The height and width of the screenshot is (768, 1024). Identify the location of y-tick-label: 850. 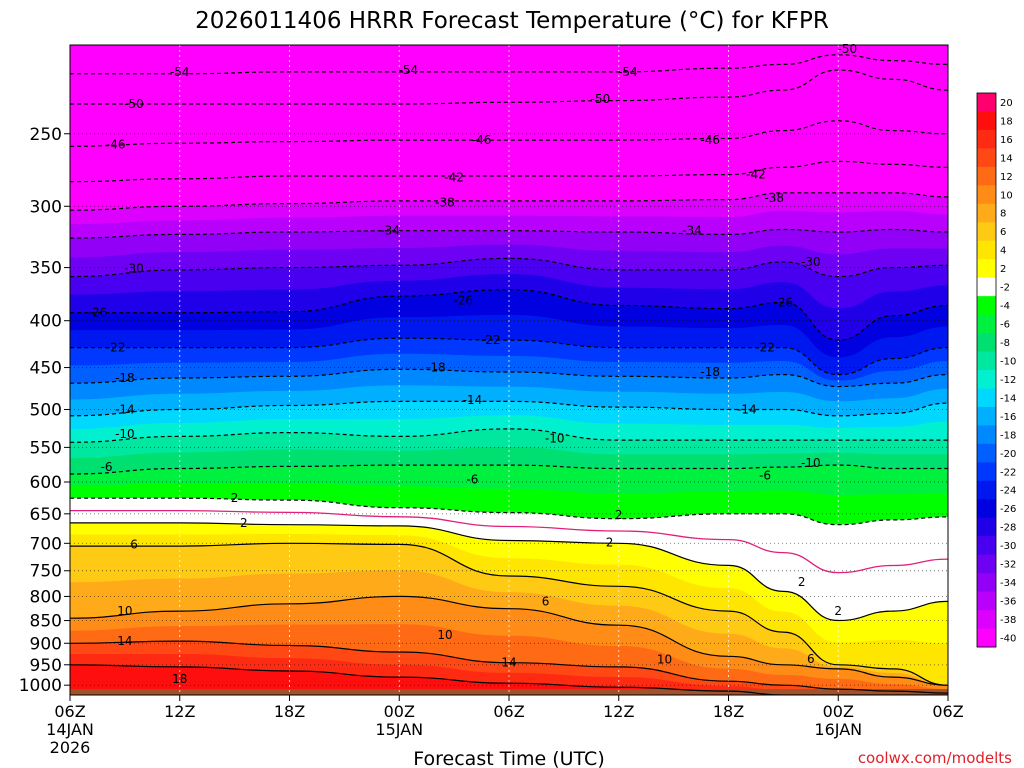
(46, 622).